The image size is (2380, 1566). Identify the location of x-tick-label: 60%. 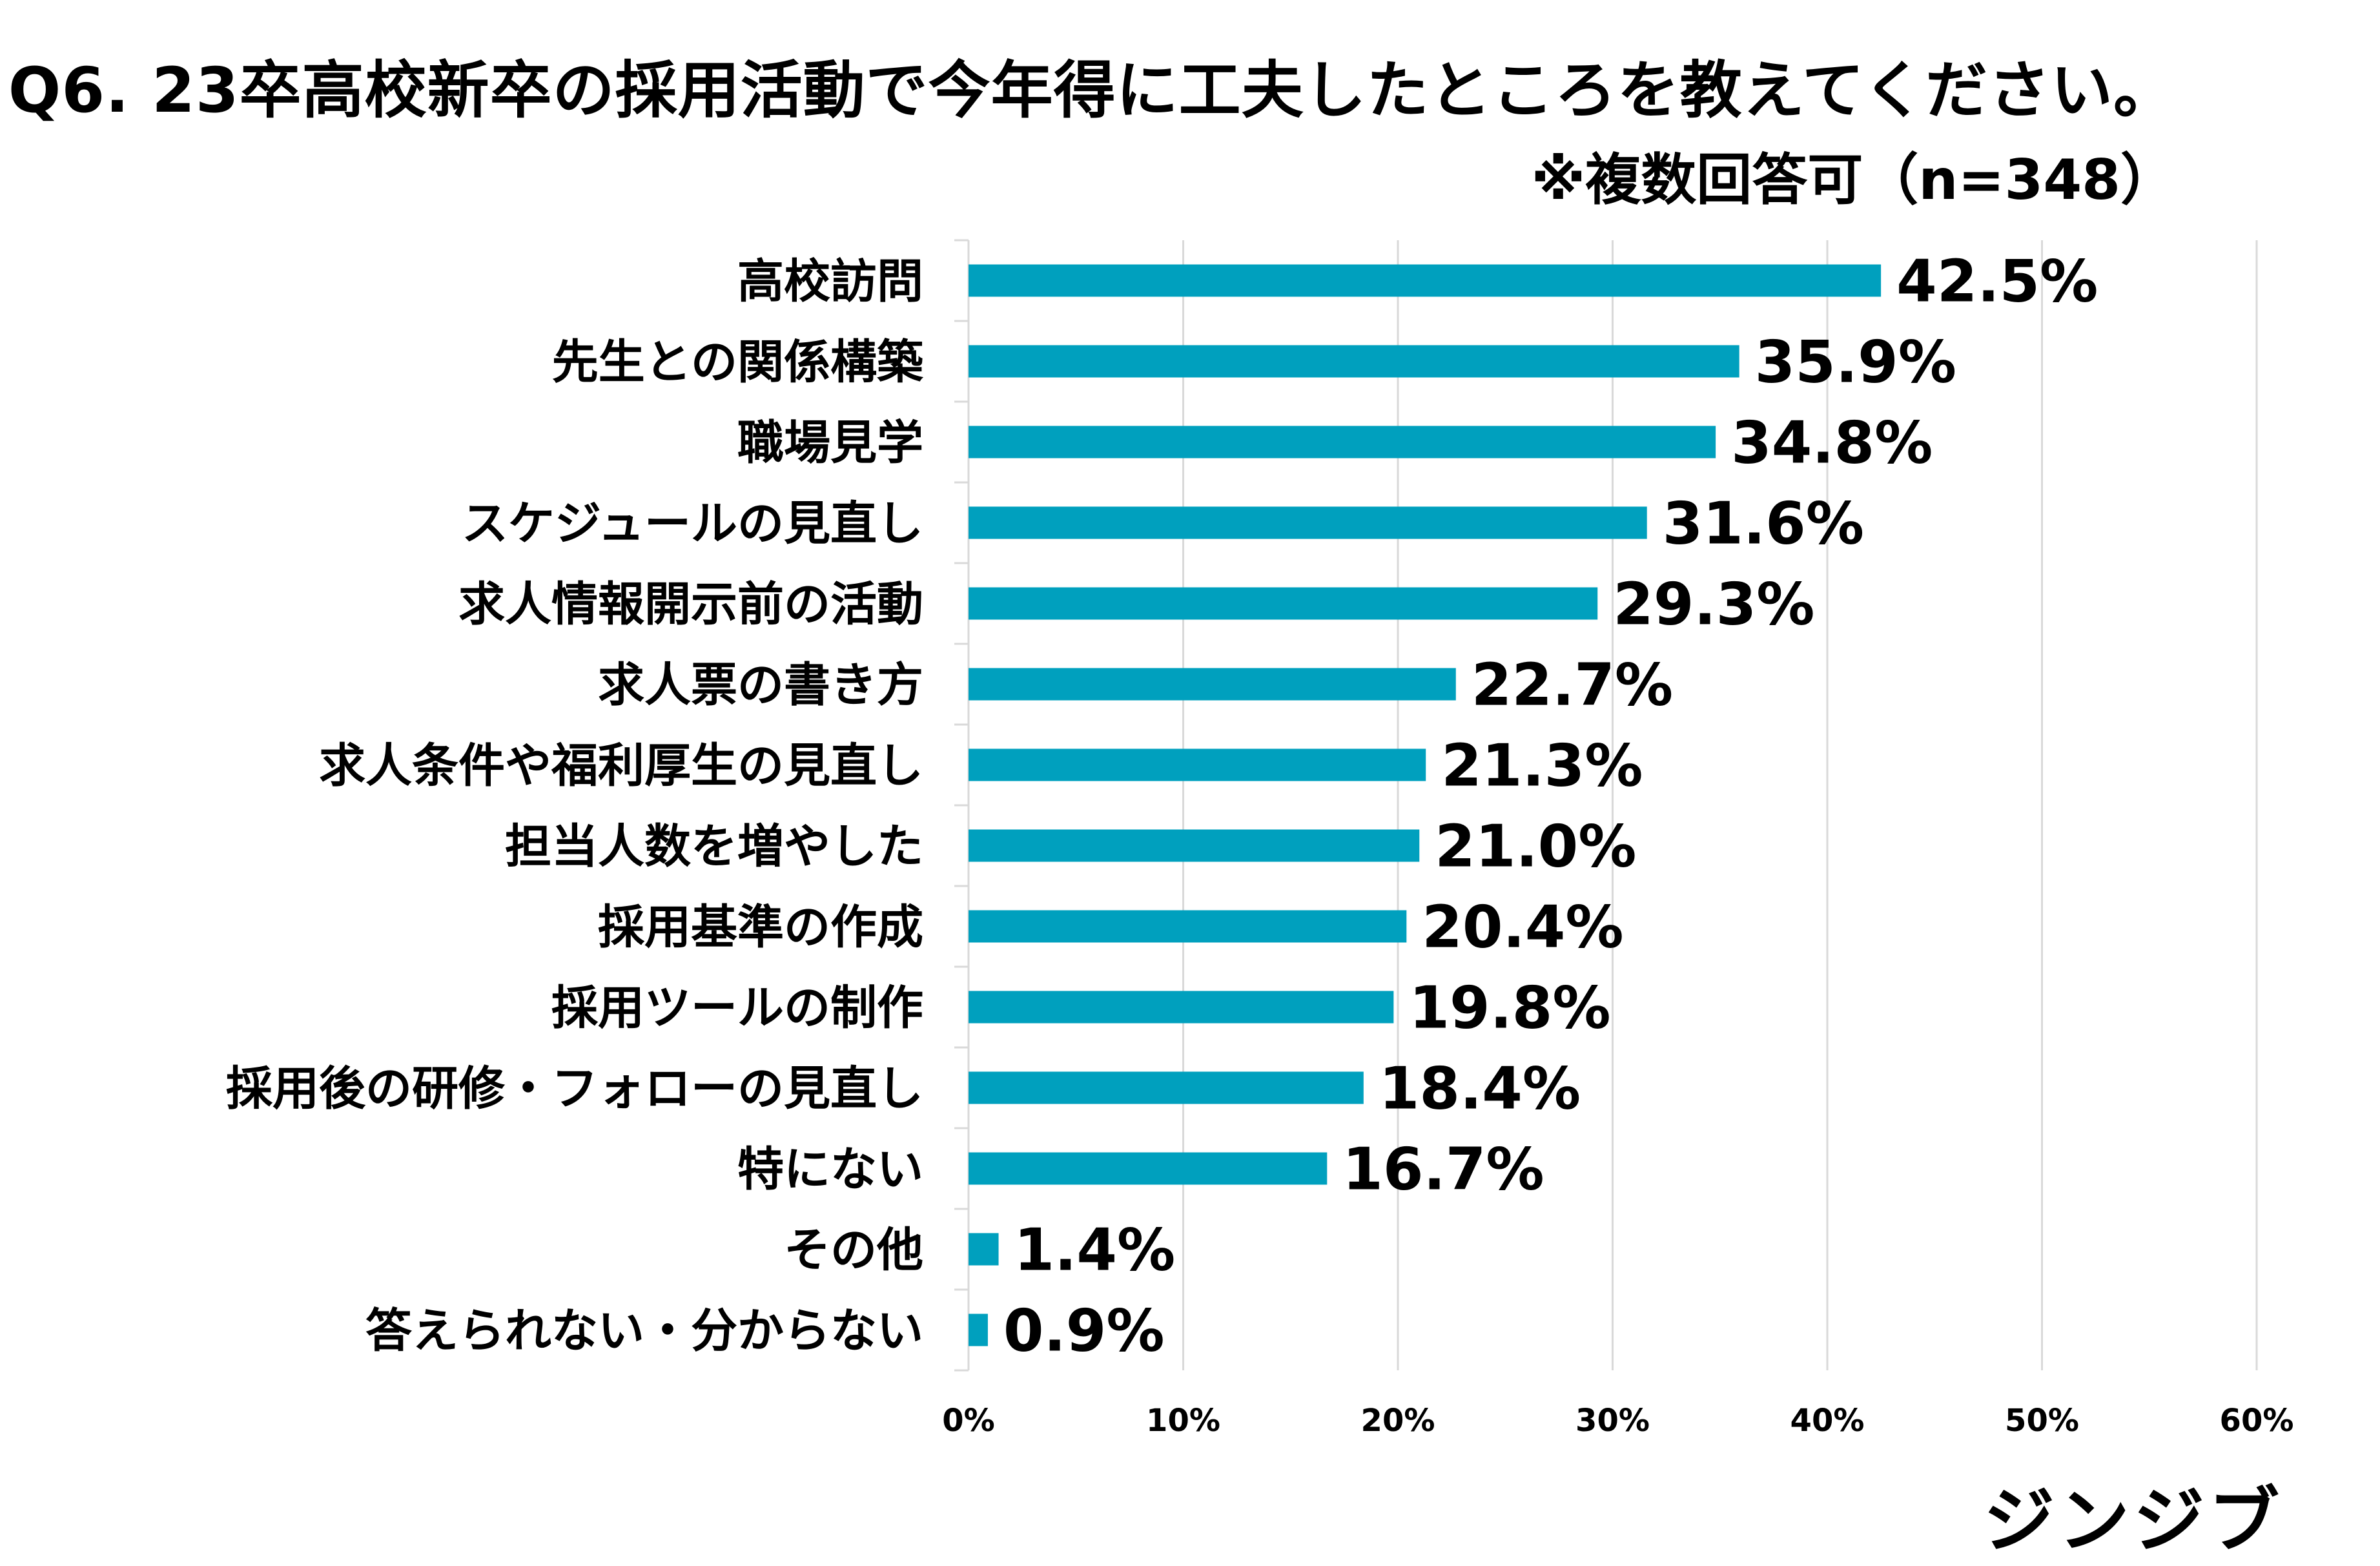
(2257, 1421).